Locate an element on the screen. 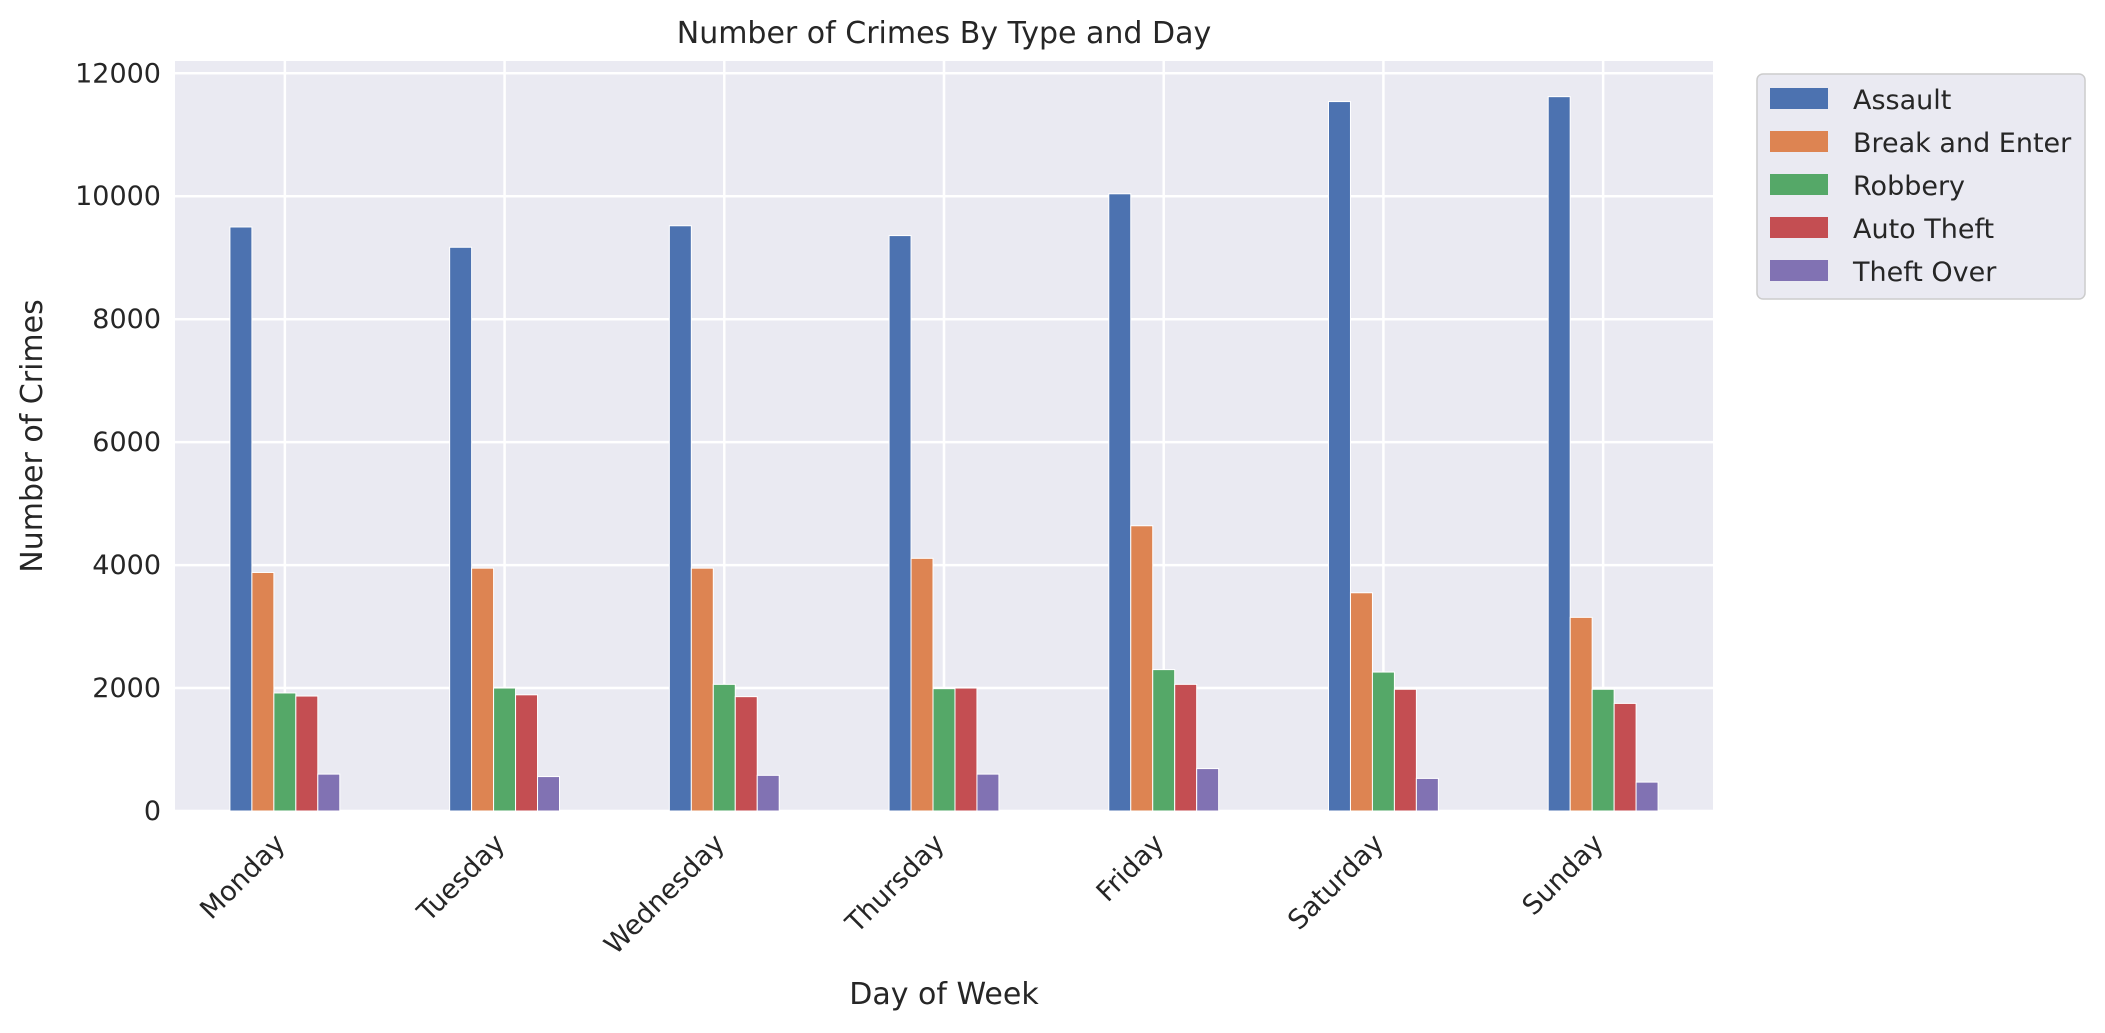  y-tick-label: 6000 is located at coordinates (126, 442).